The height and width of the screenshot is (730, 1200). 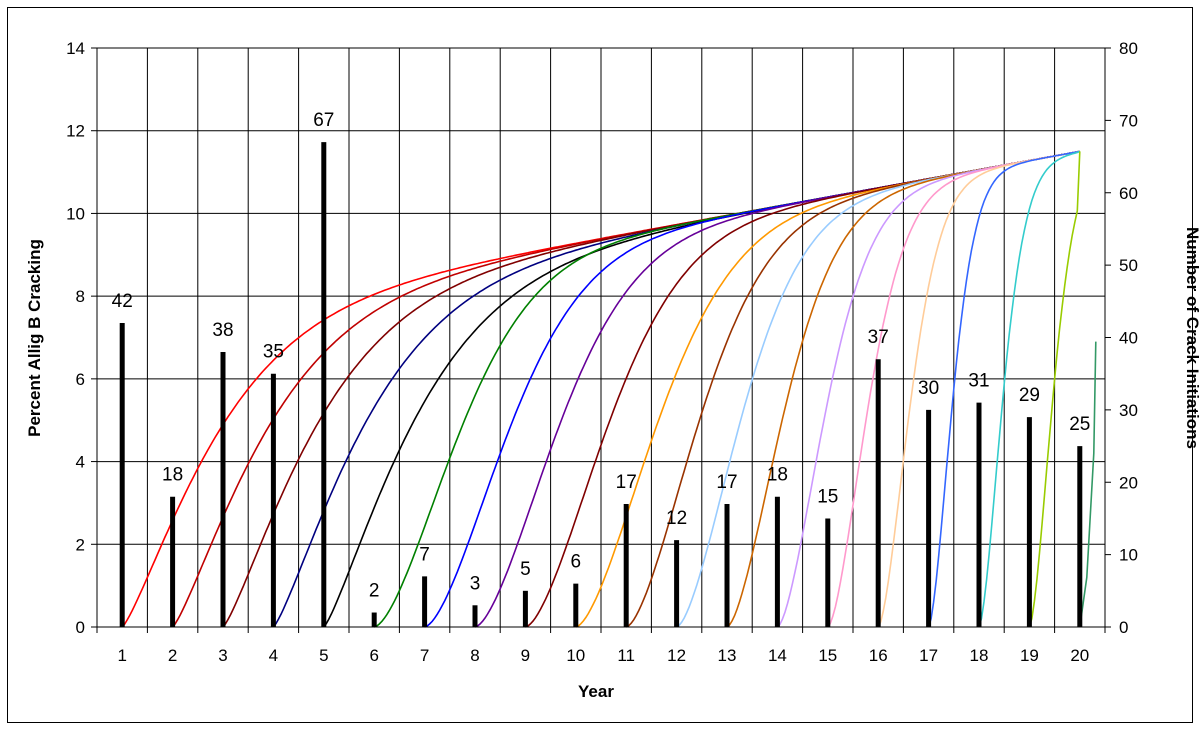 I want to click on y-right-tick-label: 40, so click(x=1128, y=338).